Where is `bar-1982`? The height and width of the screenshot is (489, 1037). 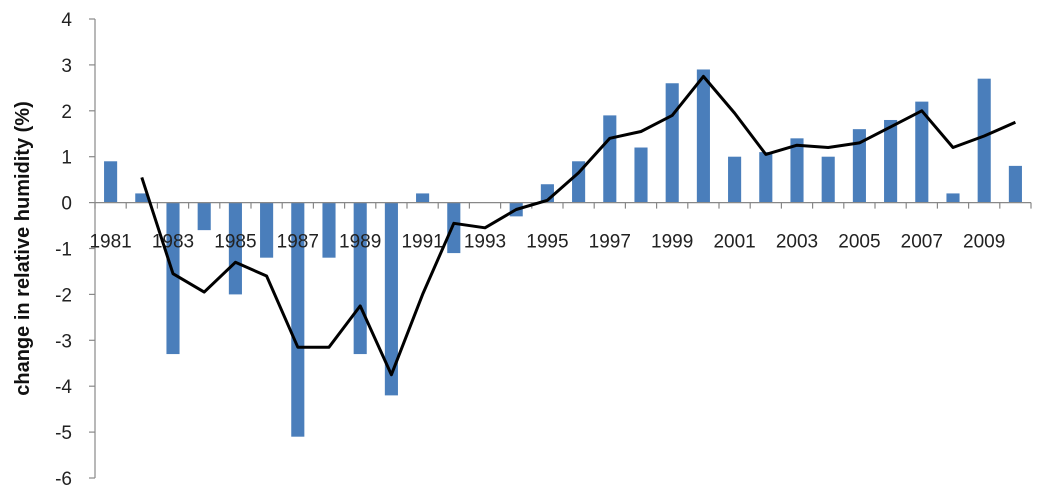
bar-1982 is located at coordinates (142, 198).